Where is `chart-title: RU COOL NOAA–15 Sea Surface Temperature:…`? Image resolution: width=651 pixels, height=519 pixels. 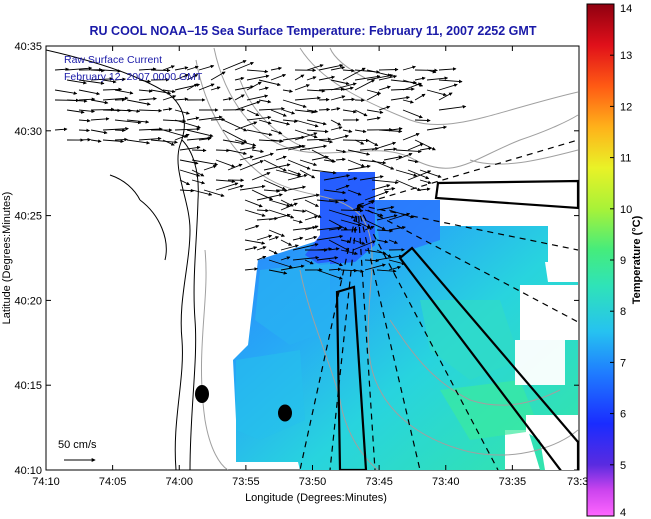
chart-title: RU COOL NOAA–15 Sea Surface Temperature:… is located at coordinates (313, 31).